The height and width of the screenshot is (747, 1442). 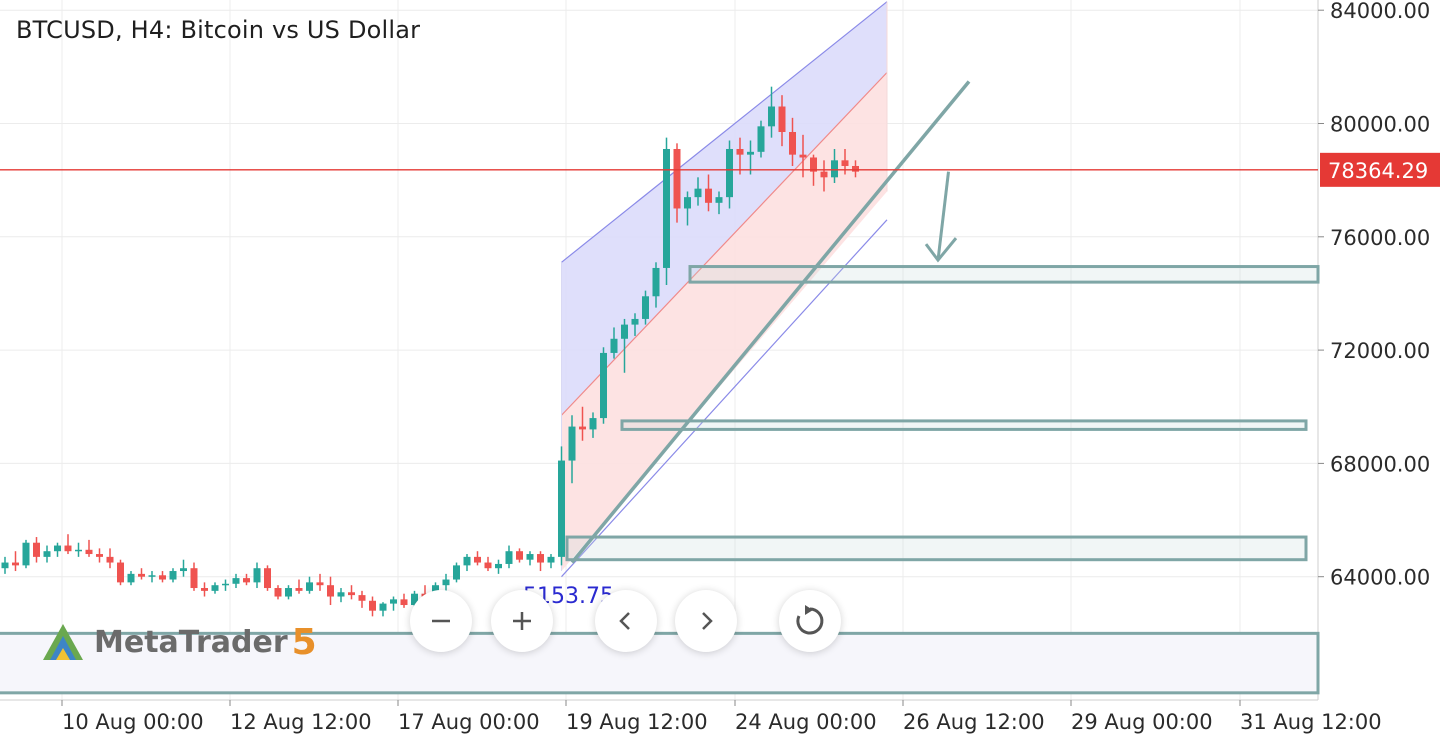 What do you see at coordinates (1380, 169) in the screenshot?
I see `current-price-badge` at bounding box center [1380, 169].